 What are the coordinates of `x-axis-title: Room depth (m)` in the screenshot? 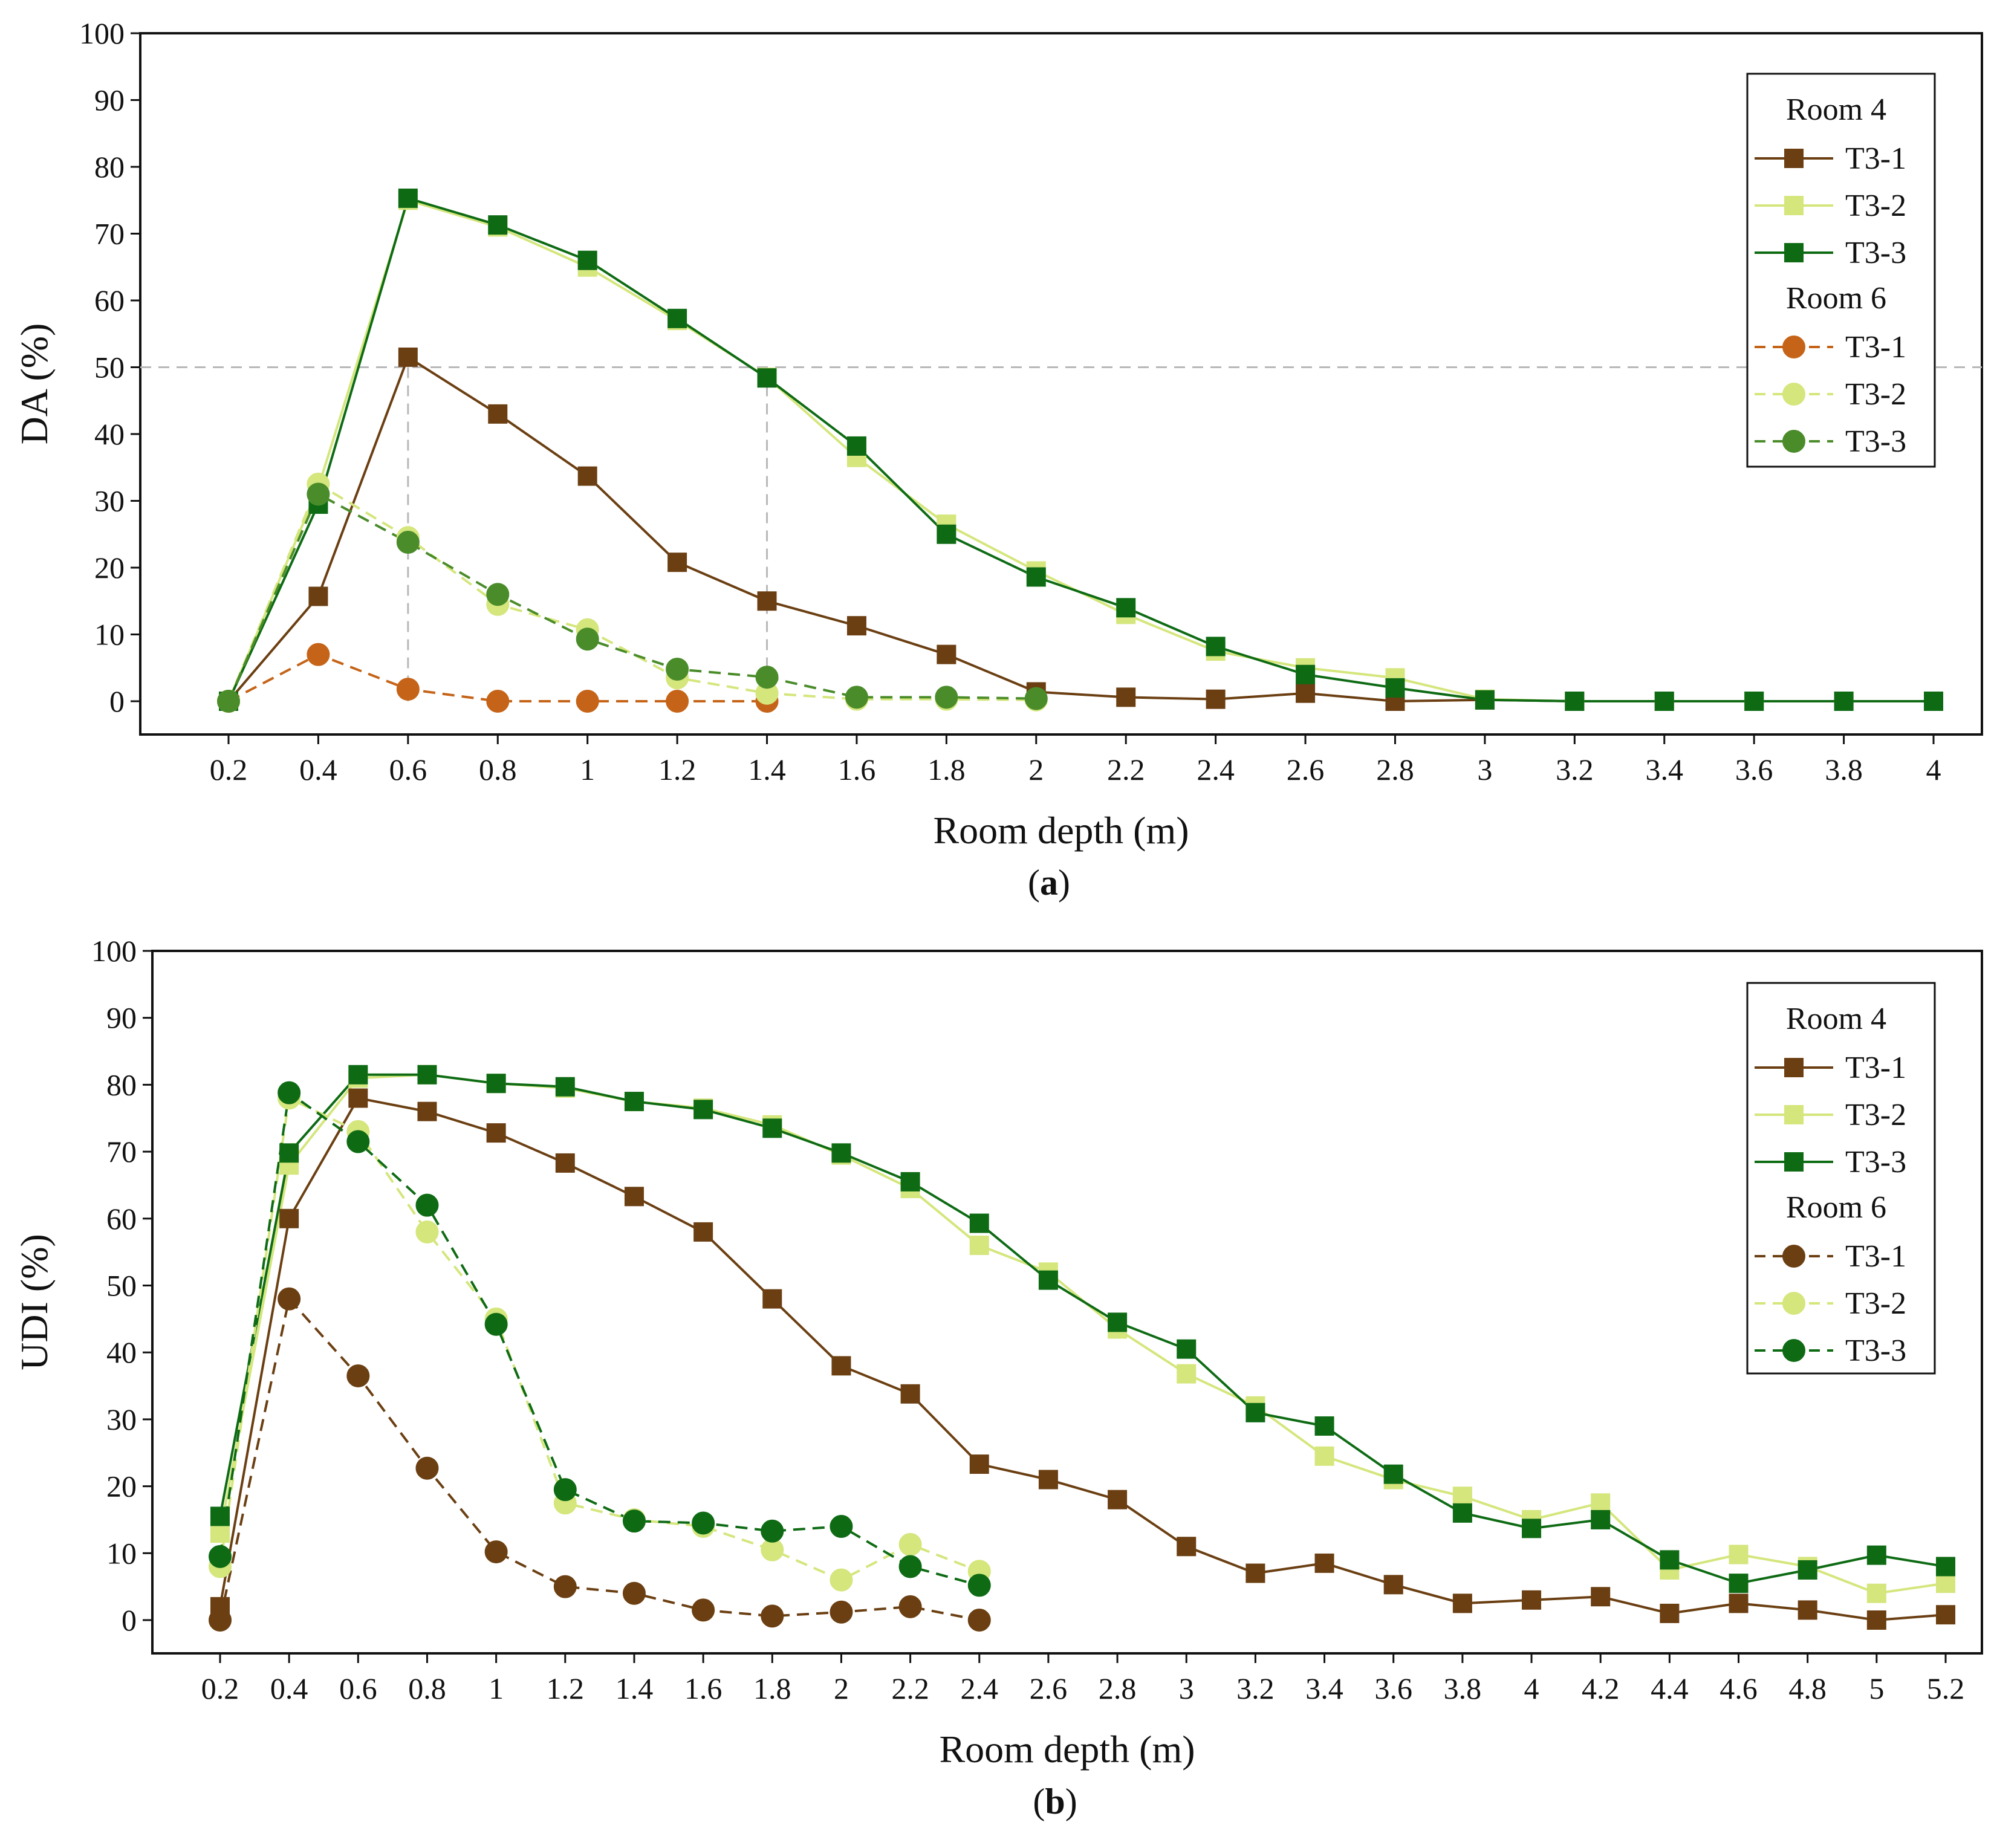 It's located at (1067, 1749).